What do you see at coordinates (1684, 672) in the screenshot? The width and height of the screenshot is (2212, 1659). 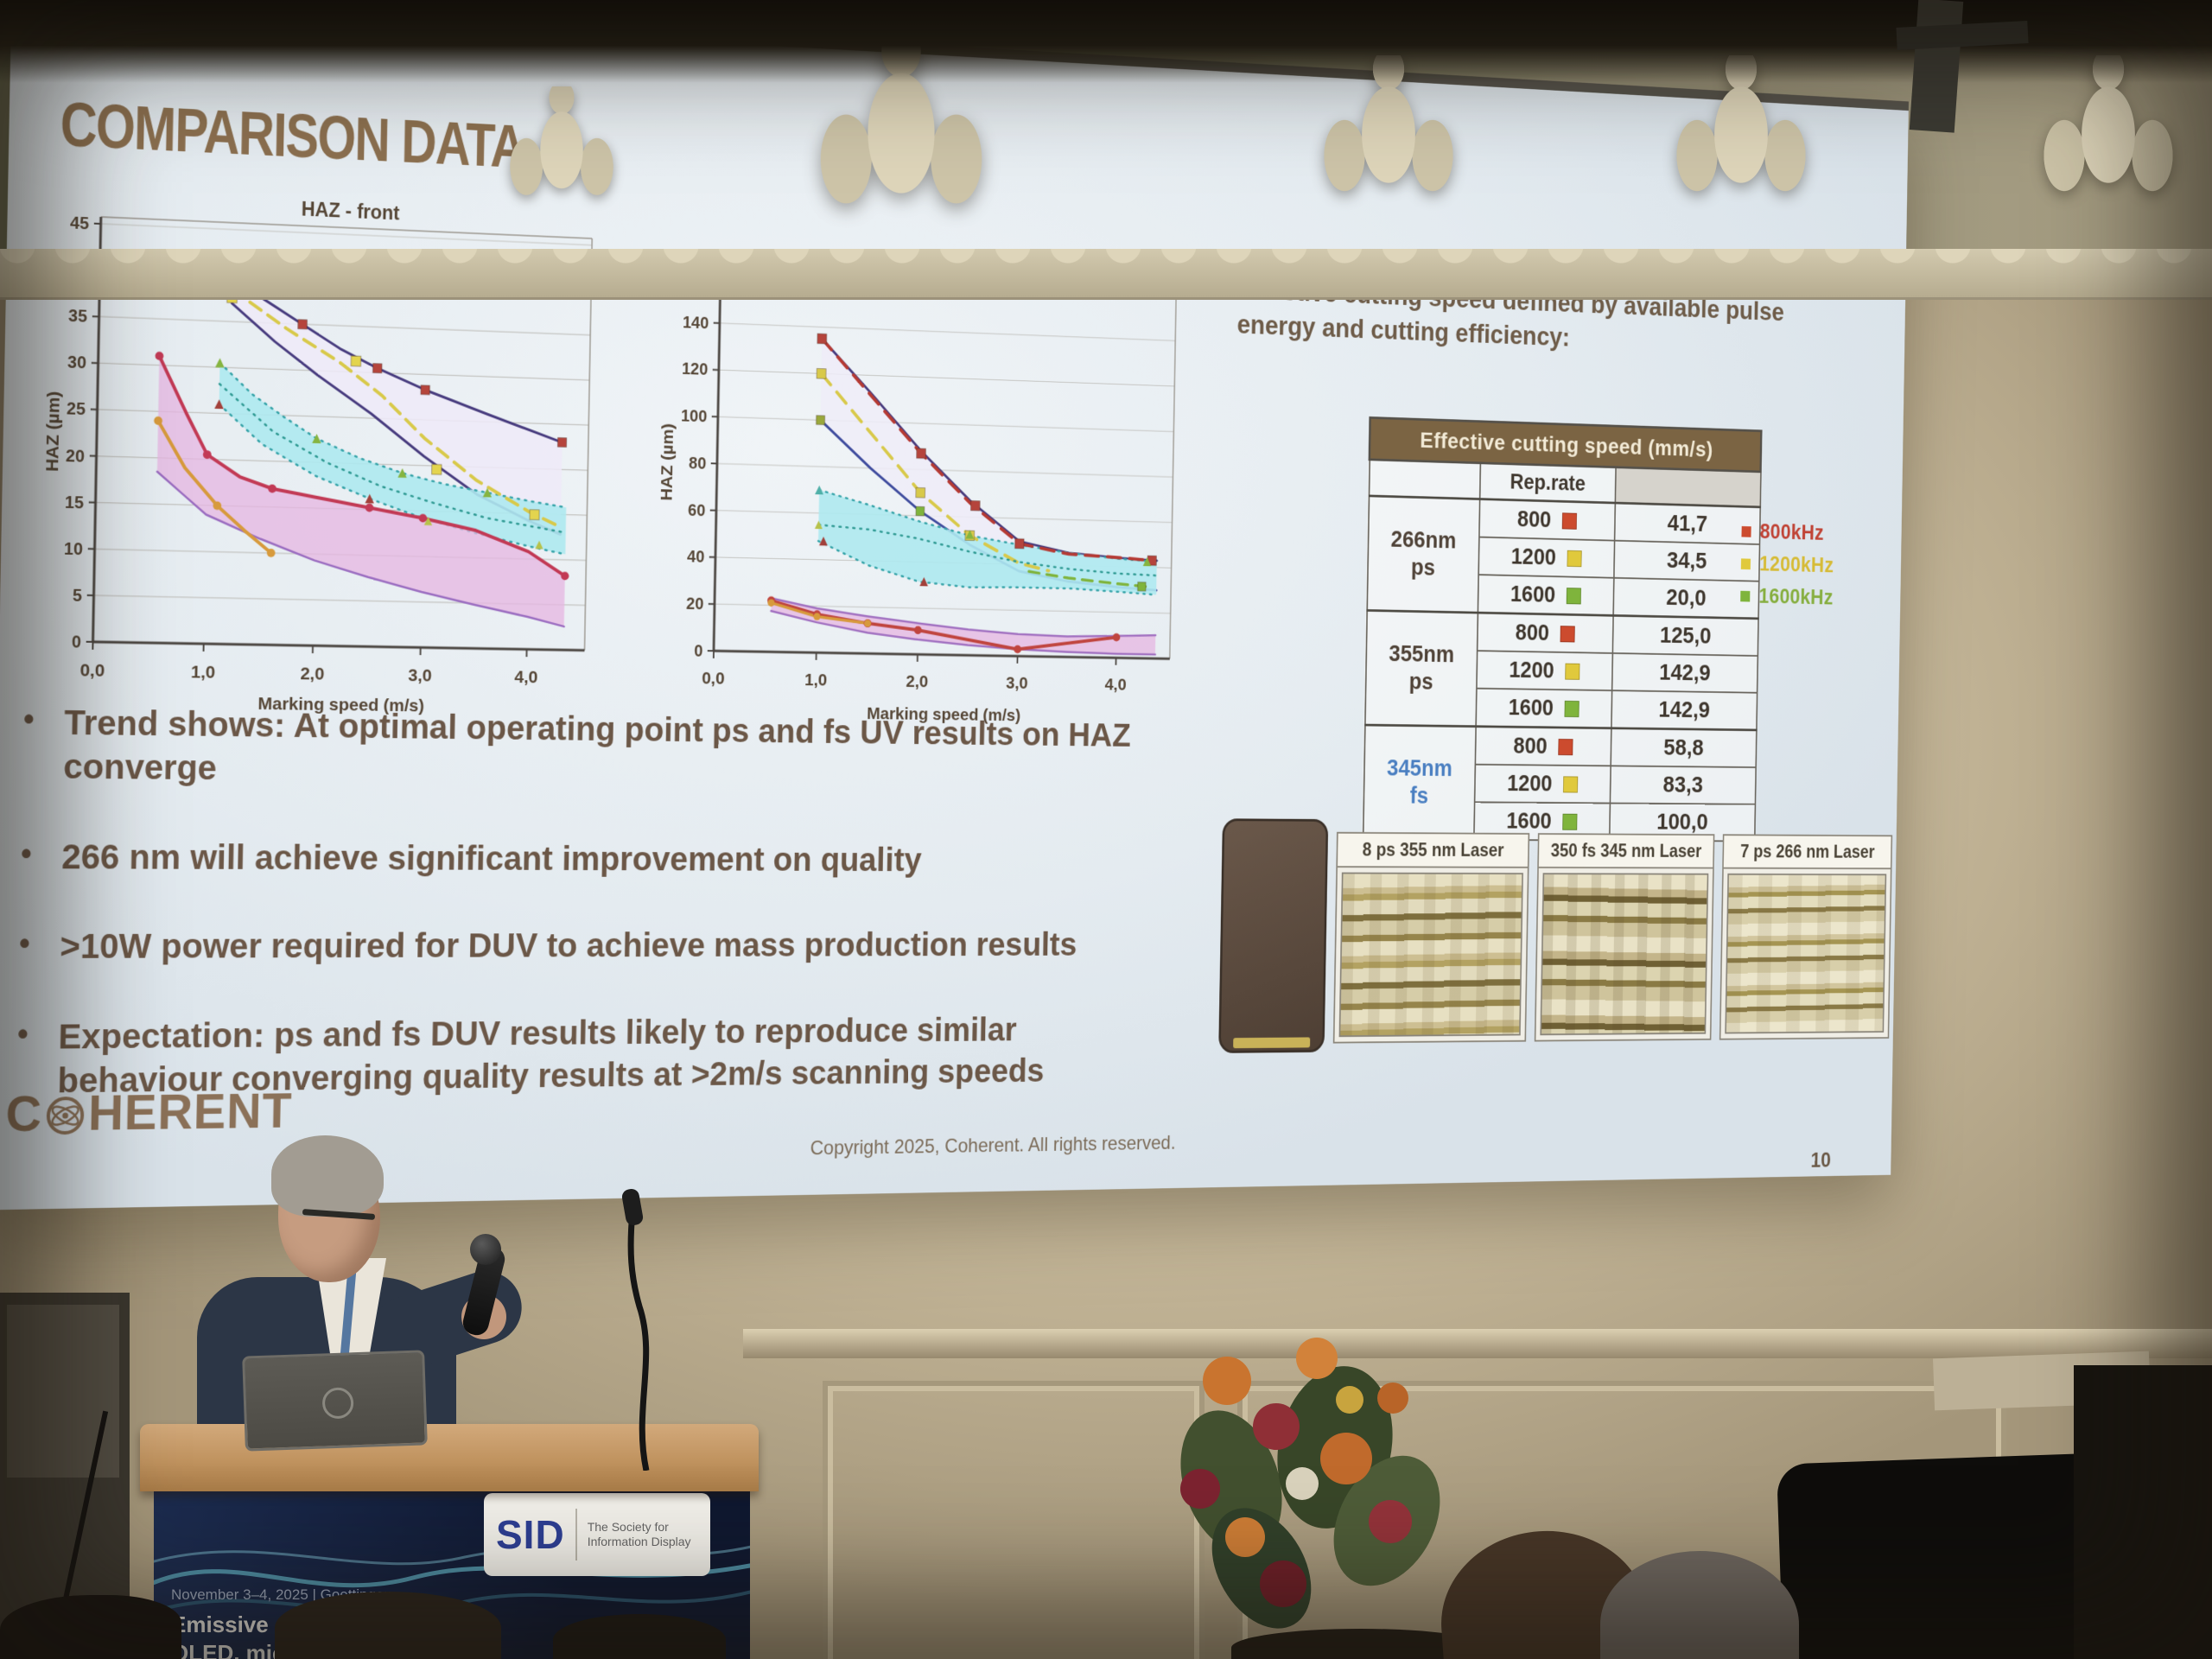 I see `speed-value-cell: 142,9` at bounding box center [1684, 672].